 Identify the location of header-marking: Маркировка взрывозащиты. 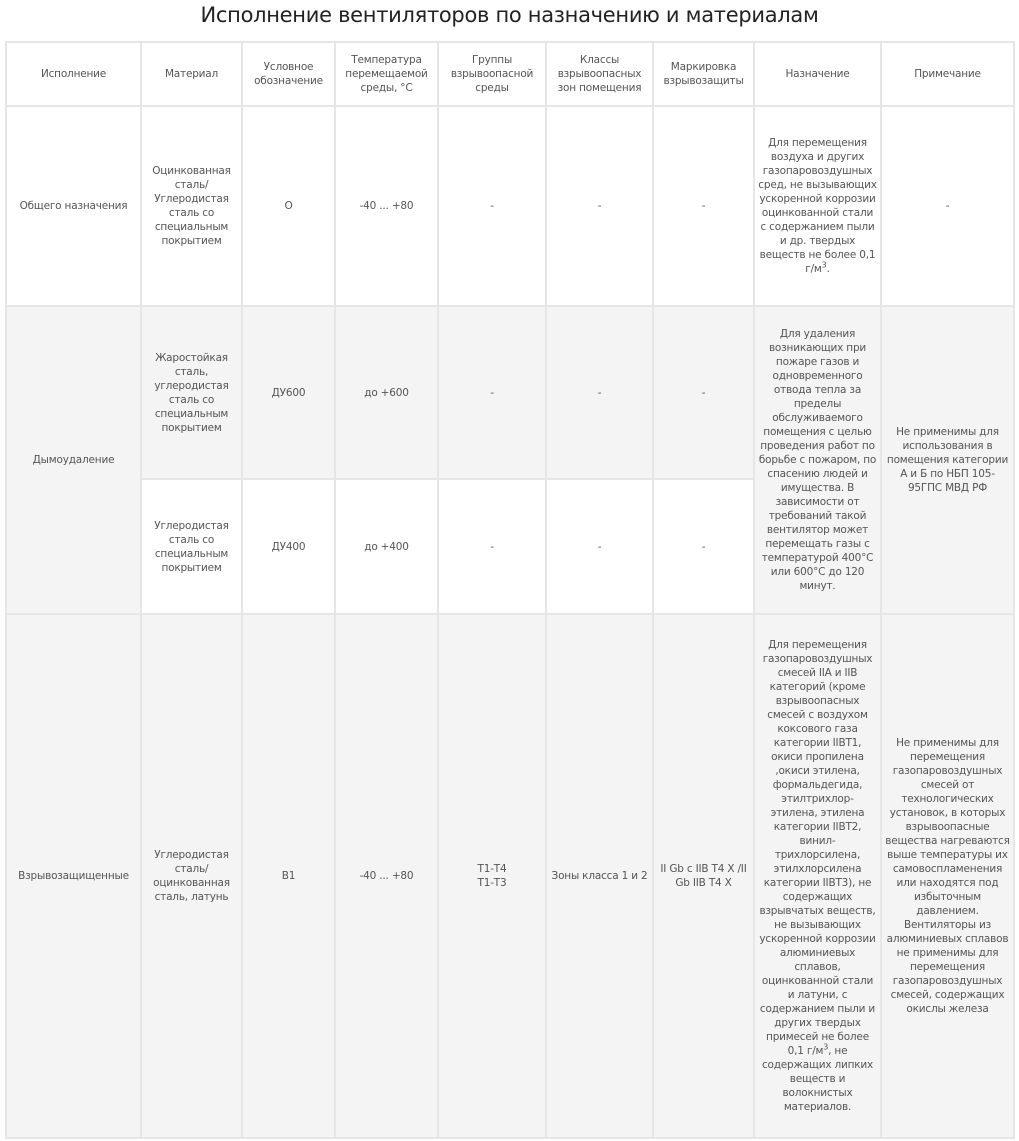
(703, 74).